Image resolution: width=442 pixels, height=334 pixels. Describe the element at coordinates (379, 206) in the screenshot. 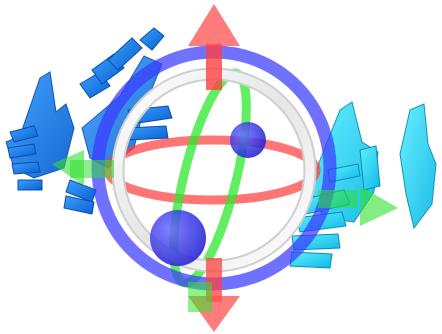

I see `arrow-right-icon` at that location.